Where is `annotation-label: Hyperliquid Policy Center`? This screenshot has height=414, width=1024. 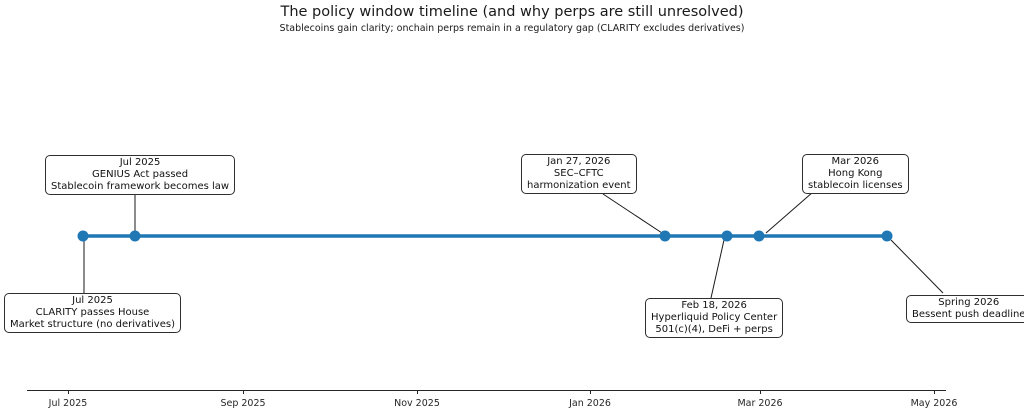 annotation-label: Hyperliquid Policy Center is located at coordinates (714, 317).